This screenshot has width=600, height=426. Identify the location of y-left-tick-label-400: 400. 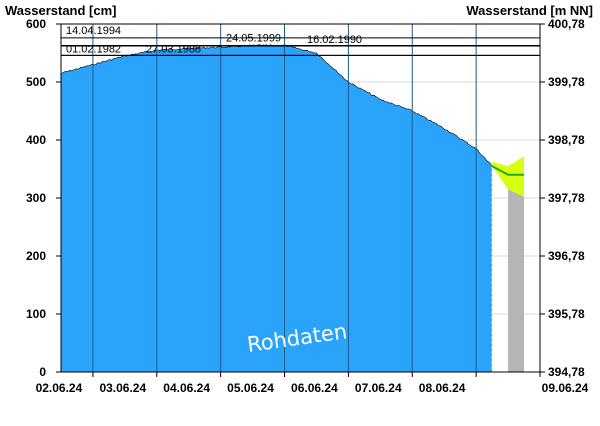
(36, 140).